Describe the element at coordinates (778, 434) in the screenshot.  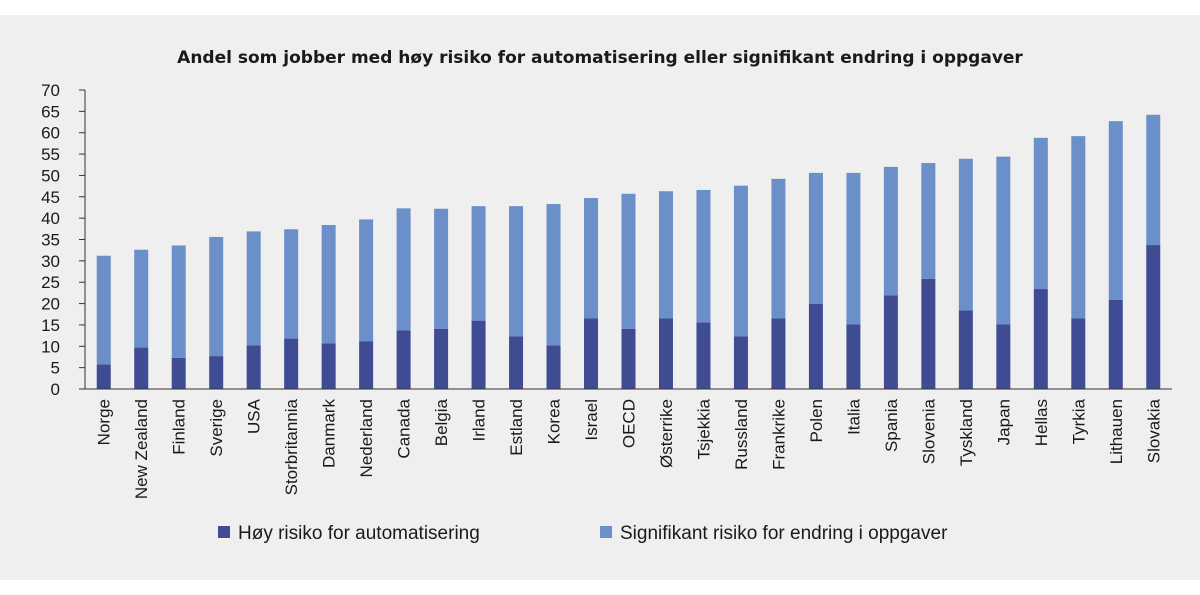
I see `x-tick-label: Frankrike` at that location.